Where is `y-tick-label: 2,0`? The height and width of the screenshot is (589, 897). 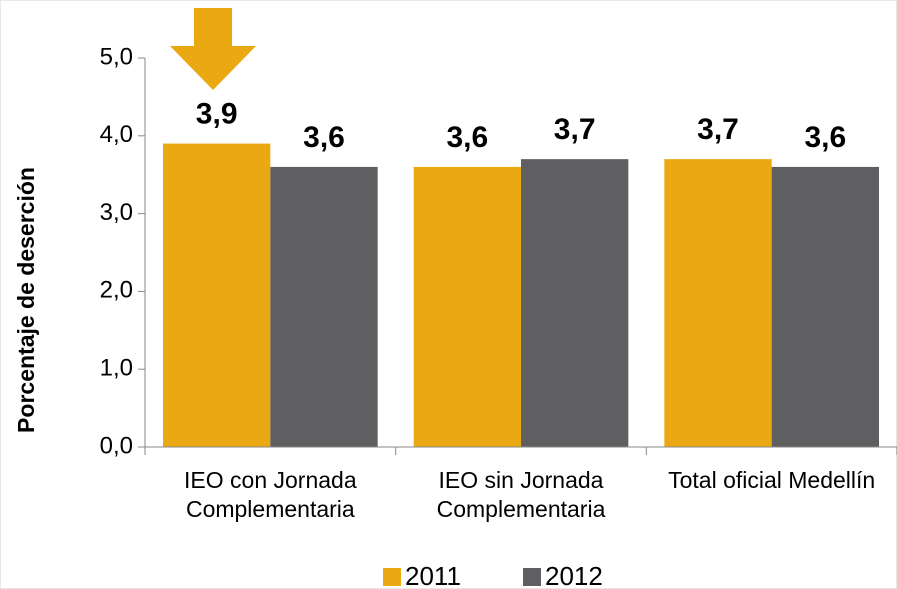 y-tick-label: 2,0 is located at coordinates (116, 290).